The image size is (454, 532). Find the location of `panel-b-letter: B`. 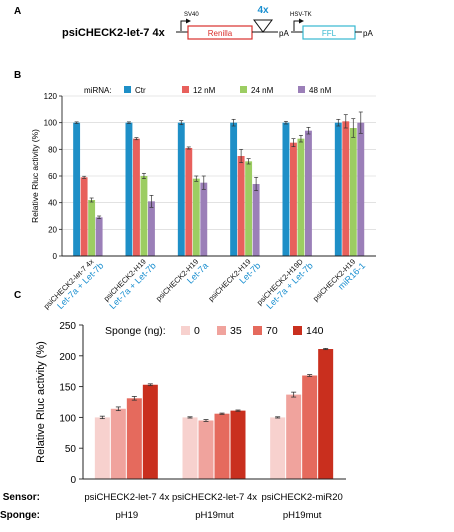

panel-b-letter: B is located at coordinates (17, 75).